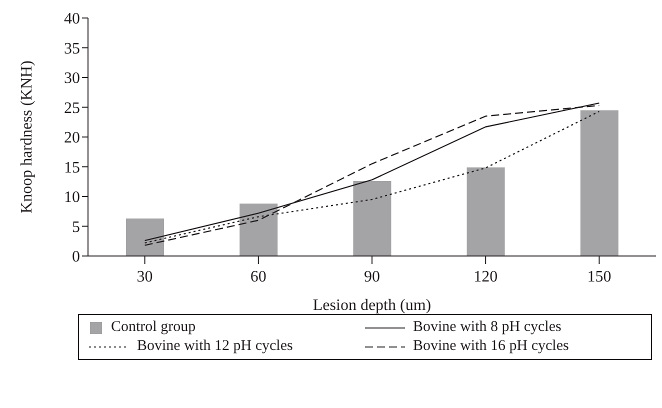  Describe the element at coordinates (486, 277) in the screenshot. I see `x-tick-label: 120` at that location.